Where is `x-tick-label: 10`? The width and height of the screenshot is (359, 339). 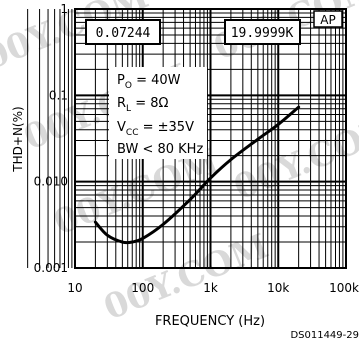
x-tick-label: 10 is located at coordinates (74, 288).